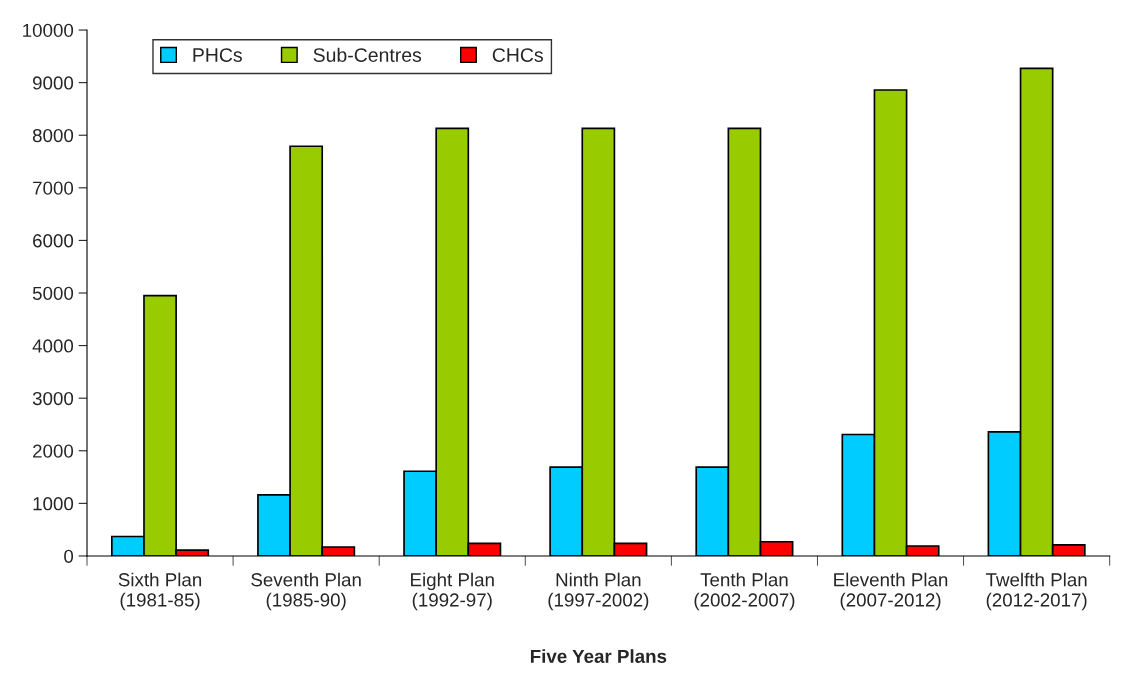 The height and width of the screenshot is (683, 1130). What do you see at coordinates (53, 398) in the screenshot?
I see `y-tick-label: 3000` at bounding box center [53, 398].